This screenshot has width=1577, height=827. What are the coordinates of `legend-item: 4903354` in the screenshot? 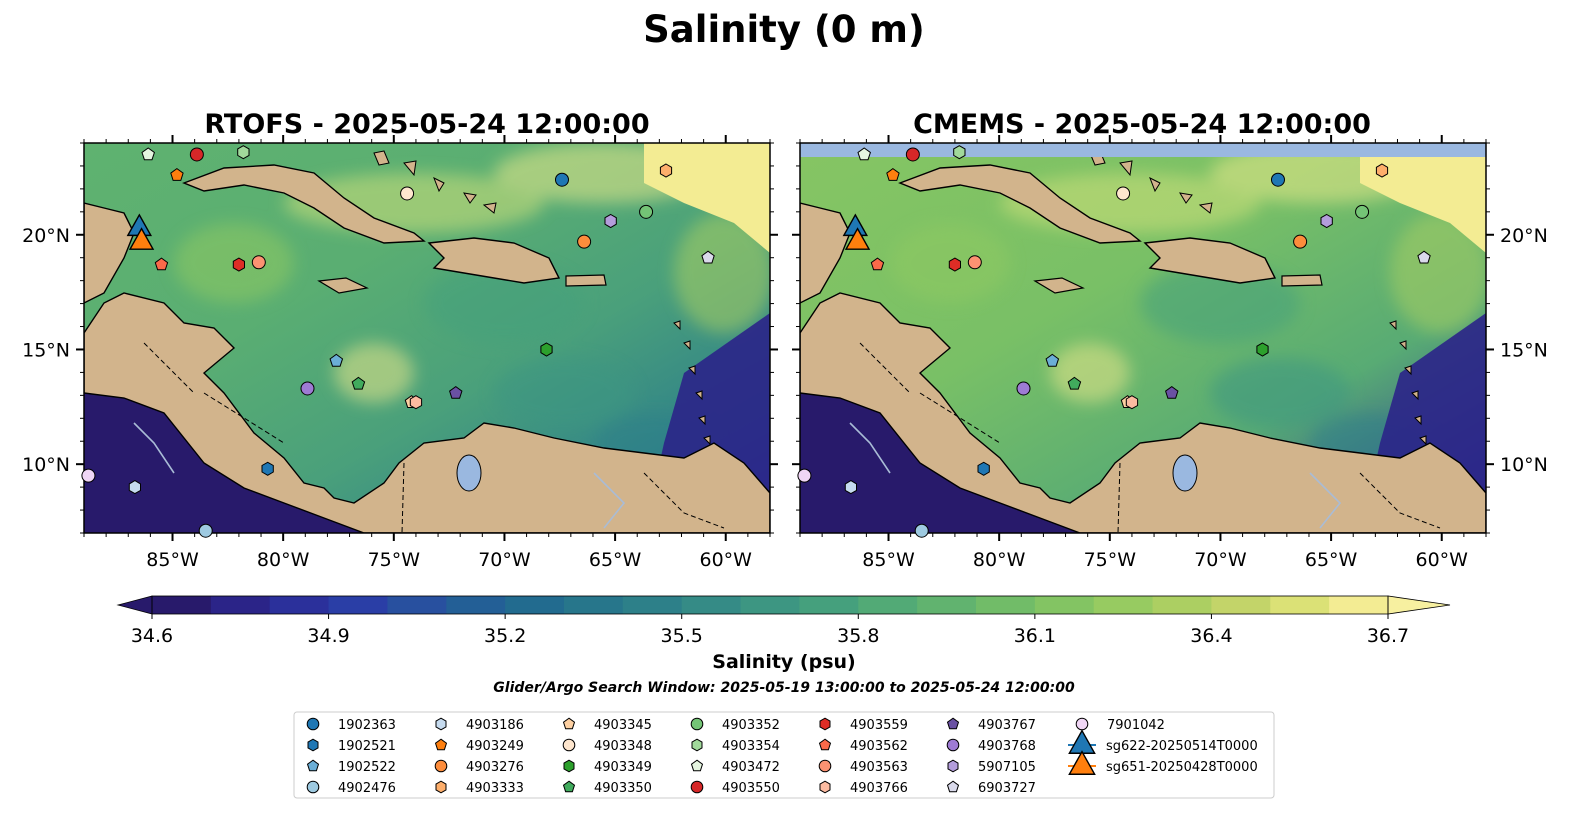 It's located at (735, 746).